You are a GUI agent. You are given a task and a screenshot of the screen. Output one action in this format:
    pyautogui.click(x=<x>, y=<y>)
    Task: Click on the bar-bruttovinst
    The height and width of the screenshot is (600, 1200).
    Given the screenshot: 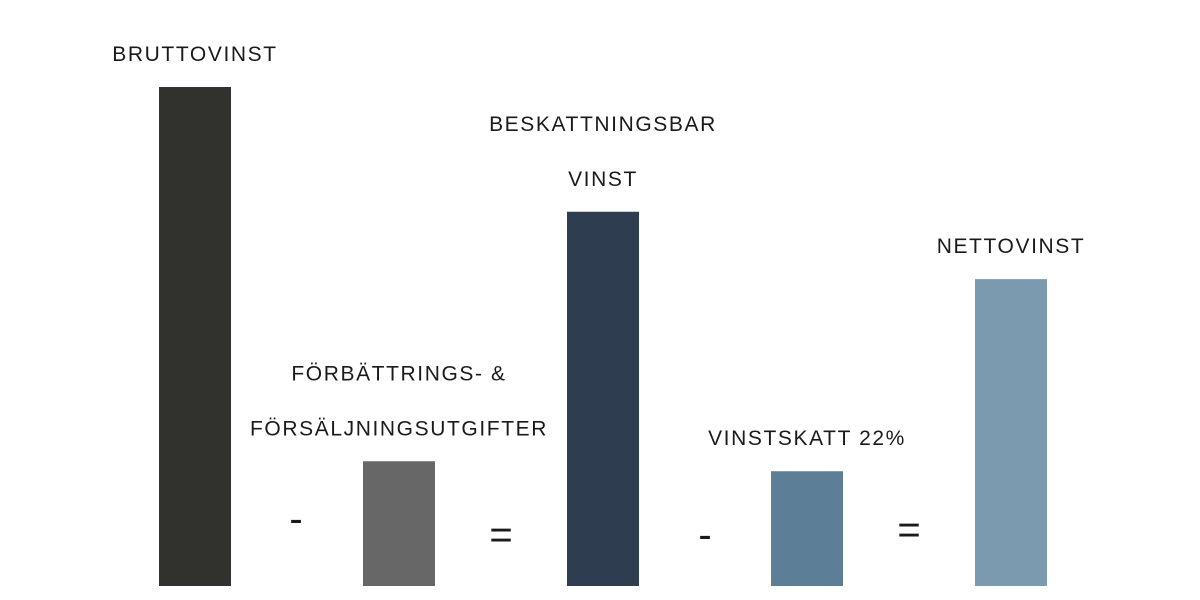 What is the action you would take?
    pyautogui.click(x=195, y=336)
    